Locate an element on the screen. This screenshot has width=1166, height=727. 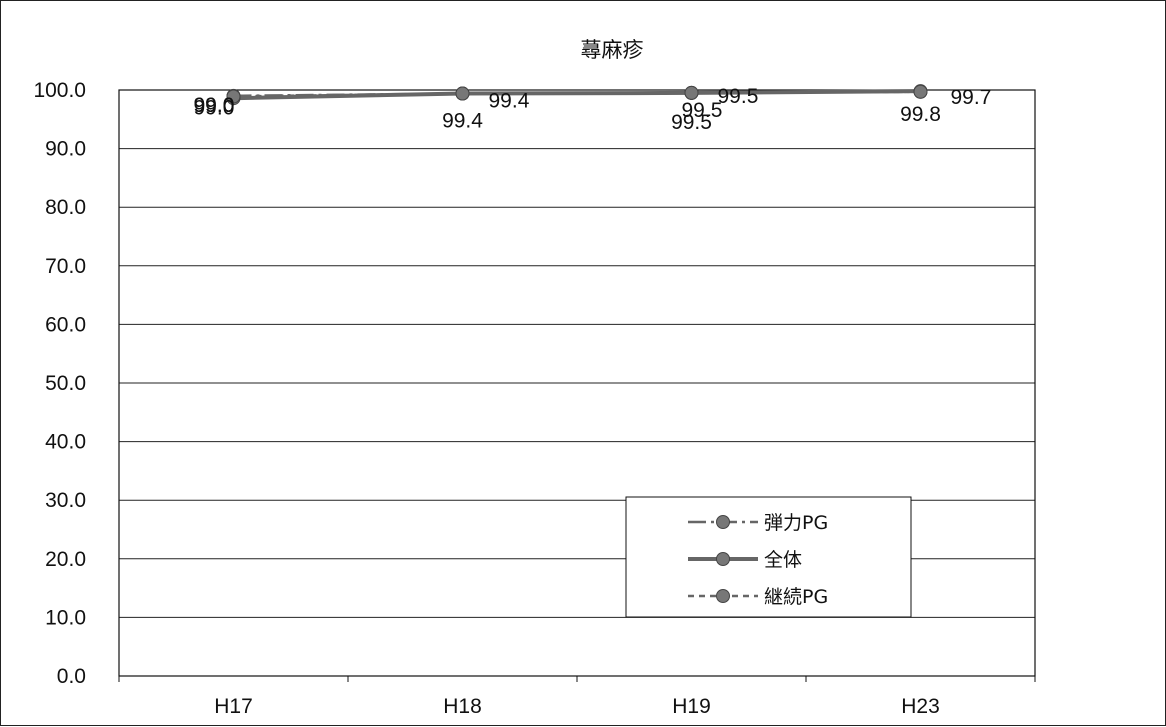
y-tick-label: 80.0 is located at coordinates (65, 207).